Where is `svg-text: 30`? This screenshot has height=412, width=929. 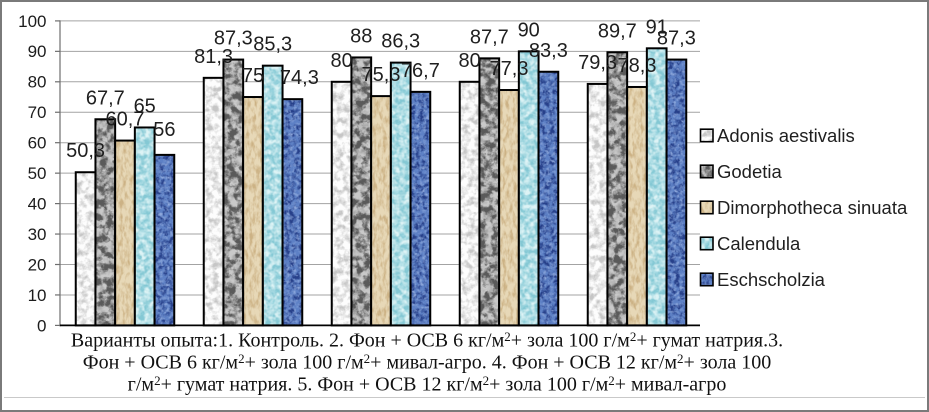 svg-text: 30 is located at coordinates (37, 234).